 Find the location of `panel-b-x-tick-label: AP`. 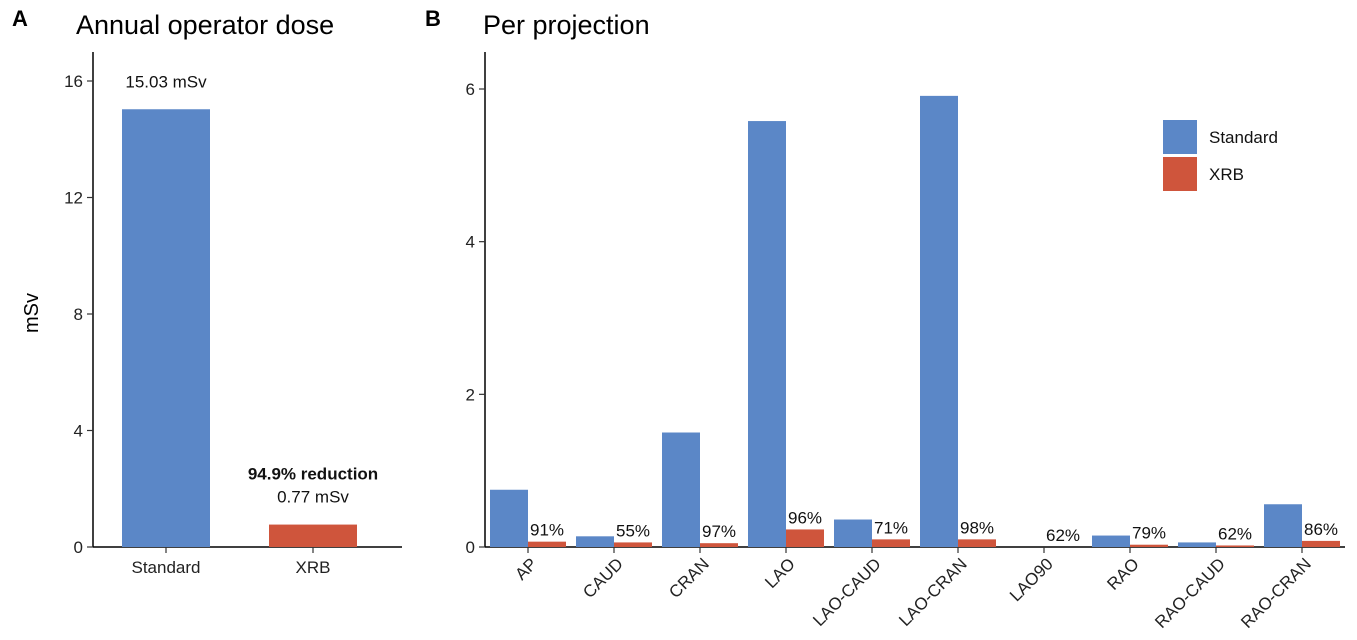

panel-b-x-tick-label: AP is located at coordinates (525, 568).